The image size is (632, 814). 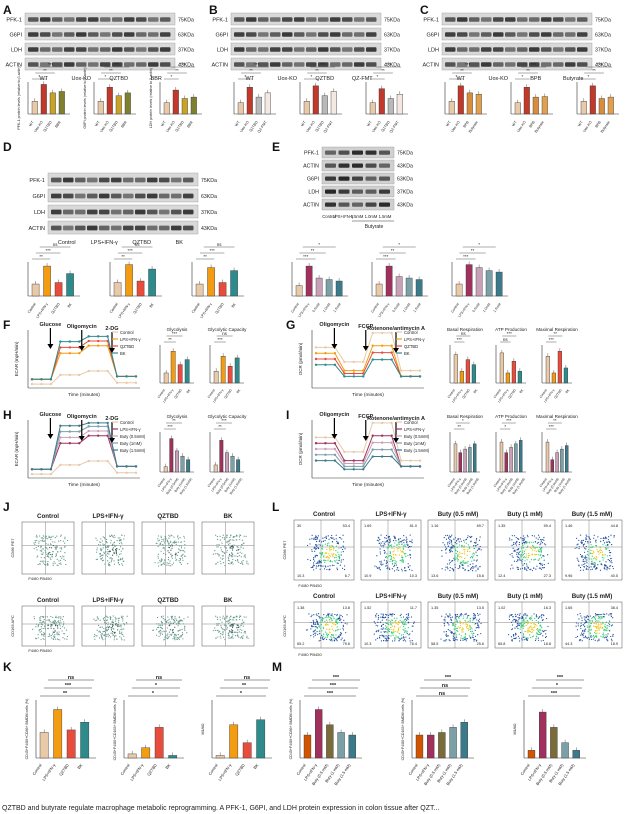 I want to click on blot-protein-label: ACTIN, so click(x=14, y=65).